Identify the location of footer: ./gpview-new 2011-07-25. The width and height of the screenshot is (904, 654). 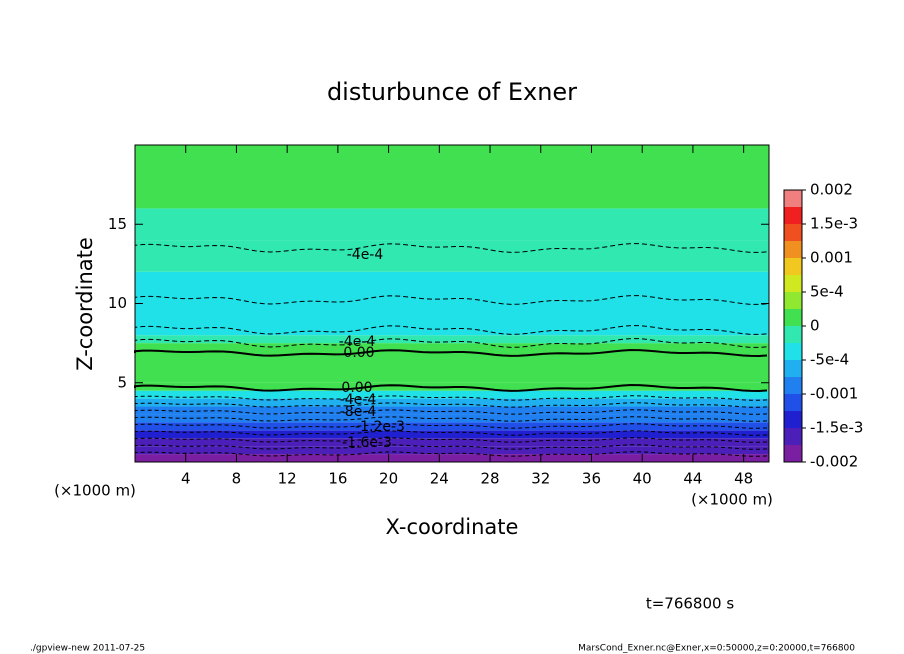
(87, 649).